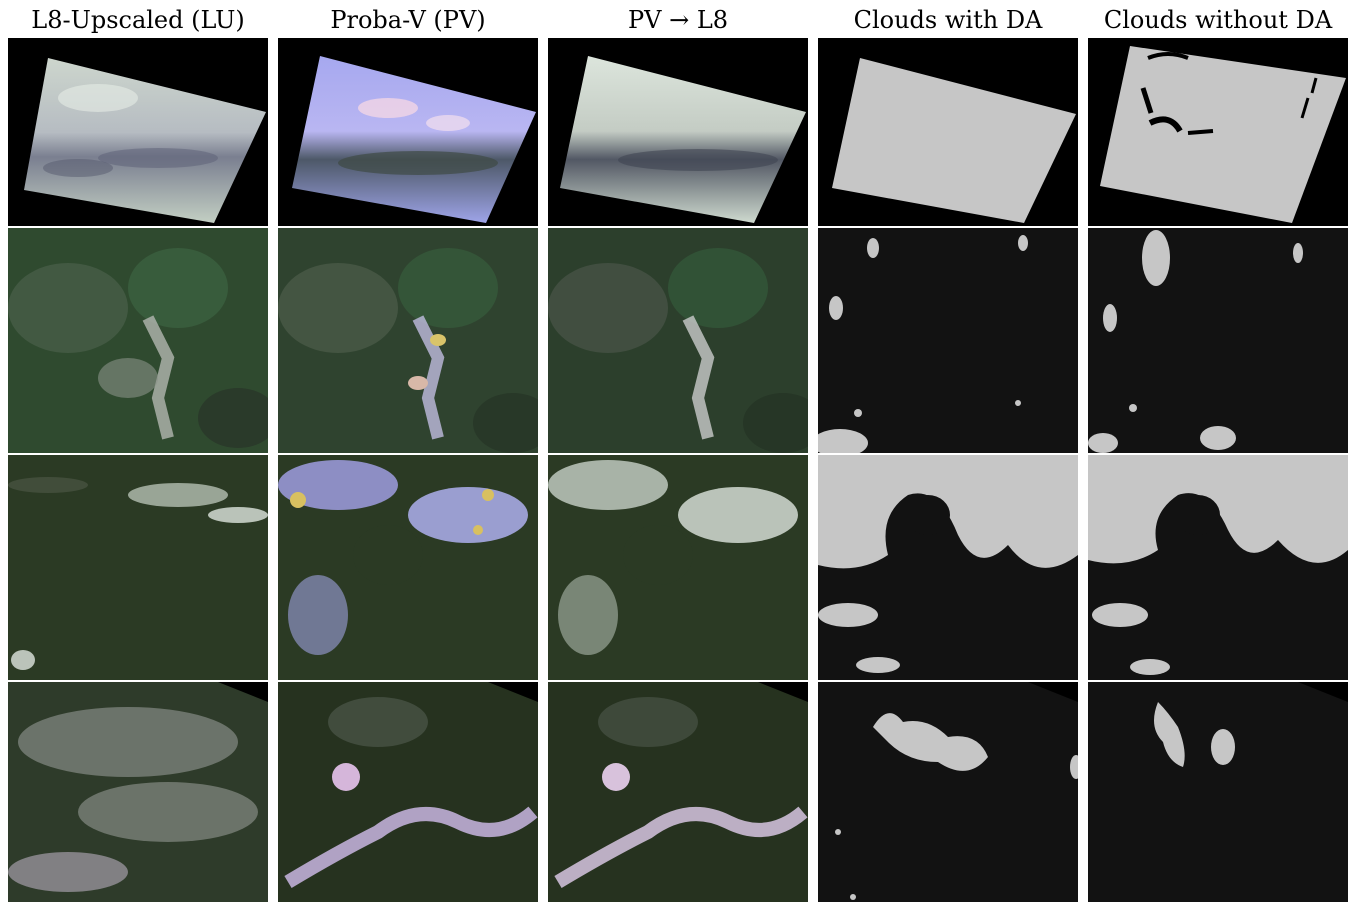  I want to click on image-tile-r4-pv-to-l8, so click(678, 792).